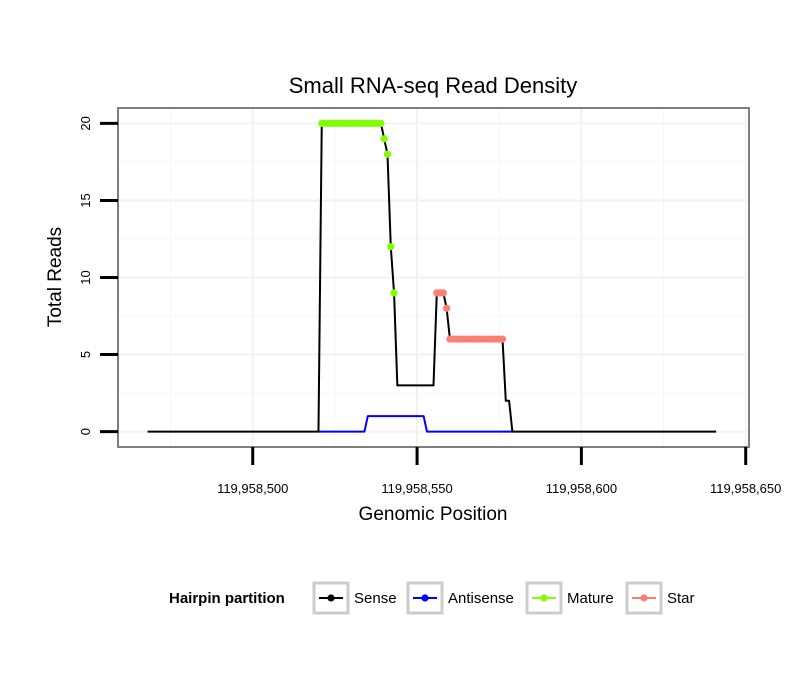 The image size is (810, 690). Describe the element at coordinates (412, 231) in the screenshot. I see `series-points` at that location.